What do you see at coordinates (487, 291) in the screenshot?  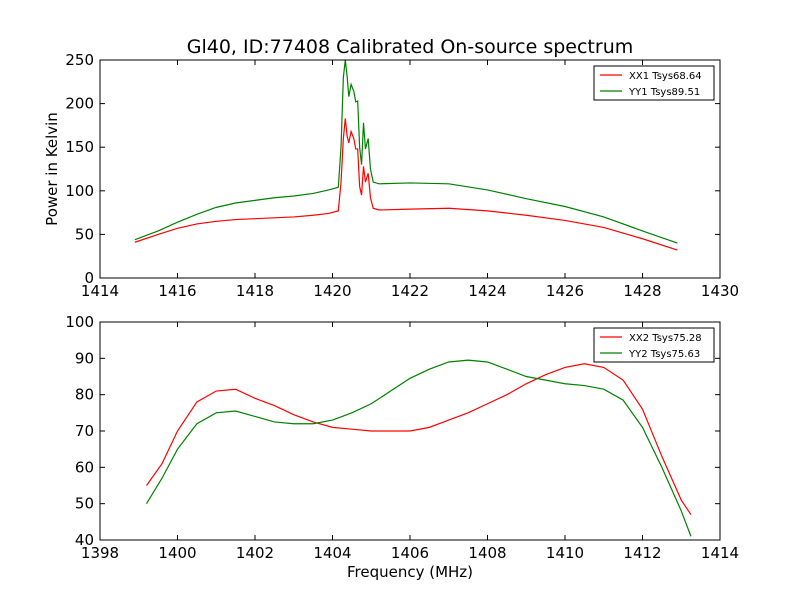 I see `x-tick-label: 1424` at bounding box center [487, 291].